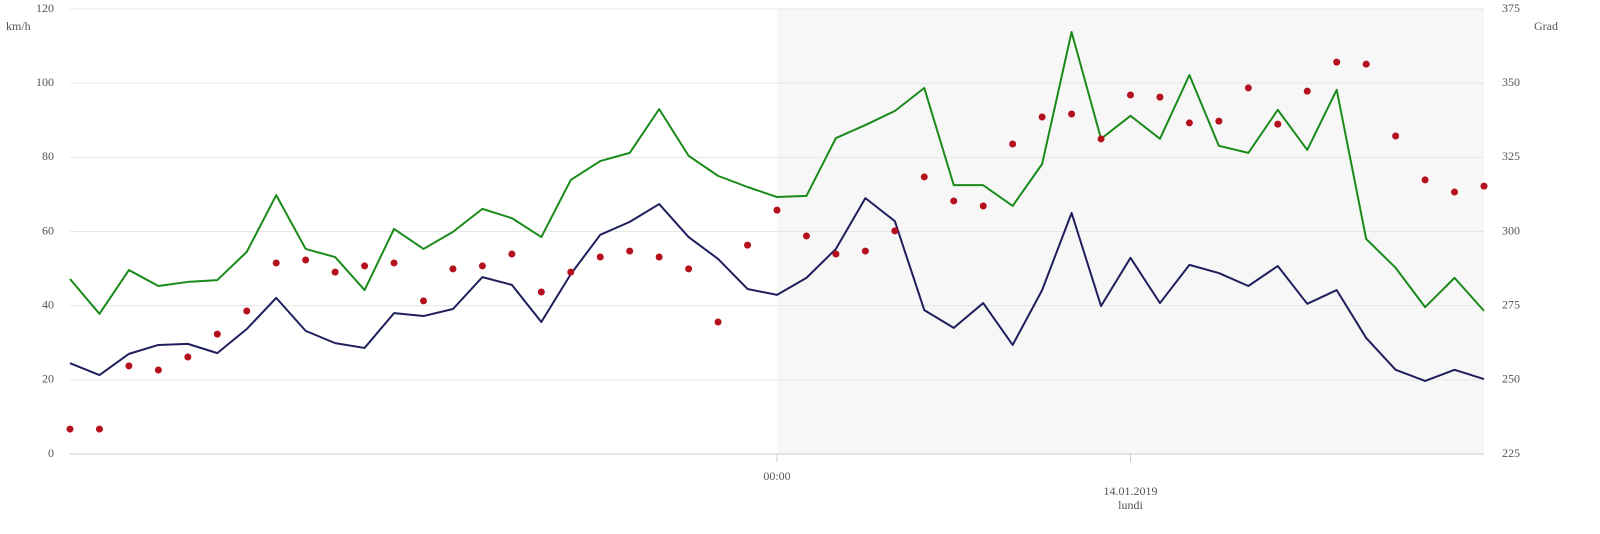 This screenshot has height=534, width=1600. What do you see at coordinates (51, 453) in the screenshot?
I see `y-tick-label: 0` at bounding box center [51, 453].